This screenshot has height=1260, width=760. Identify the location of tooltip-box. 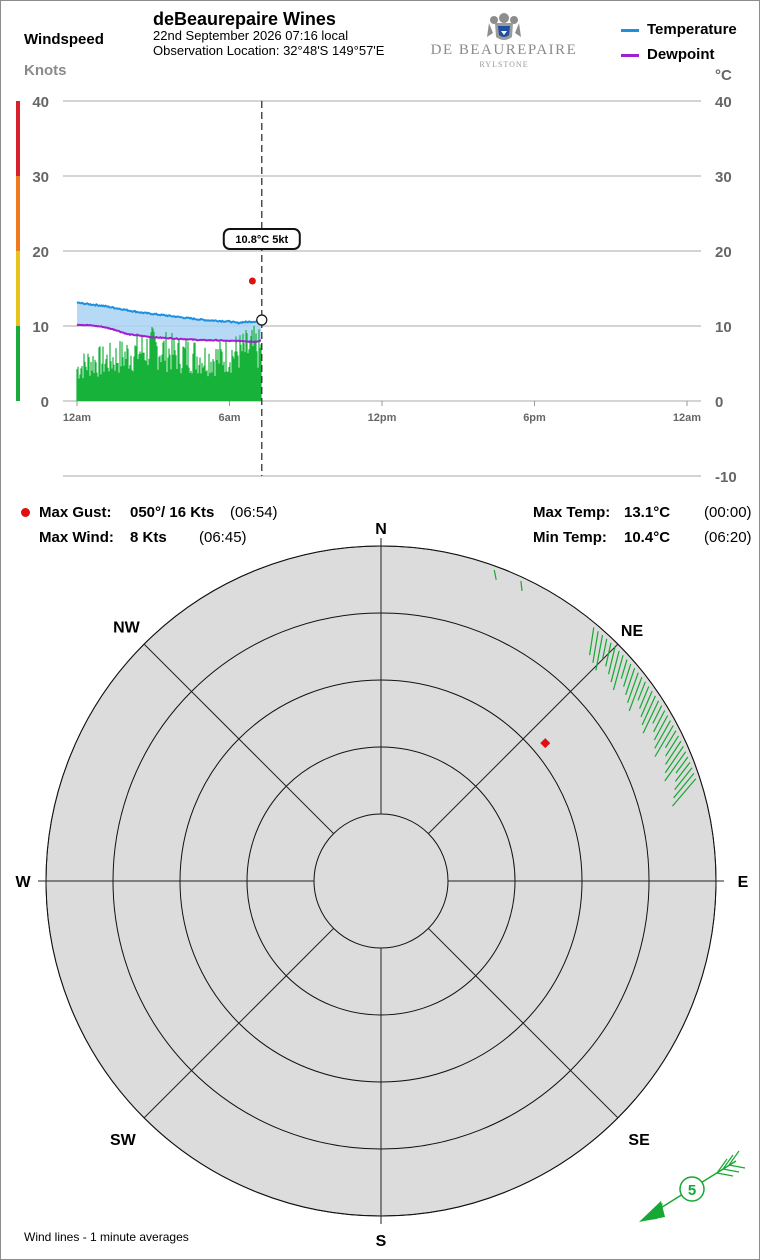
(261, 239).